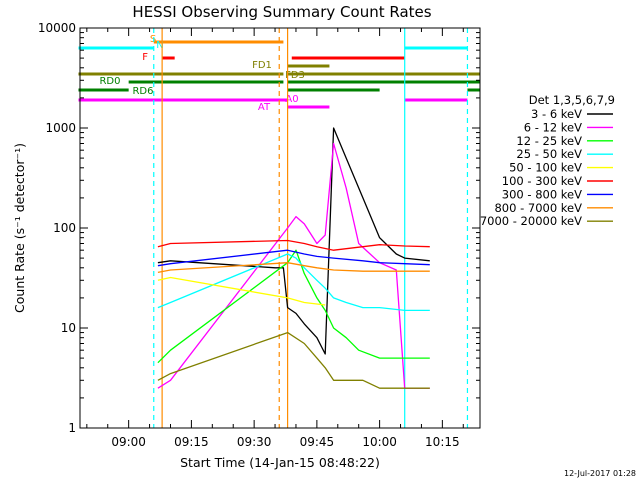 The image size is (640, 480). What do you see at coordinates (293, 360) in the screenshot?
I see `series-line-7000-20000-kev` at bounding box center [293, 360].